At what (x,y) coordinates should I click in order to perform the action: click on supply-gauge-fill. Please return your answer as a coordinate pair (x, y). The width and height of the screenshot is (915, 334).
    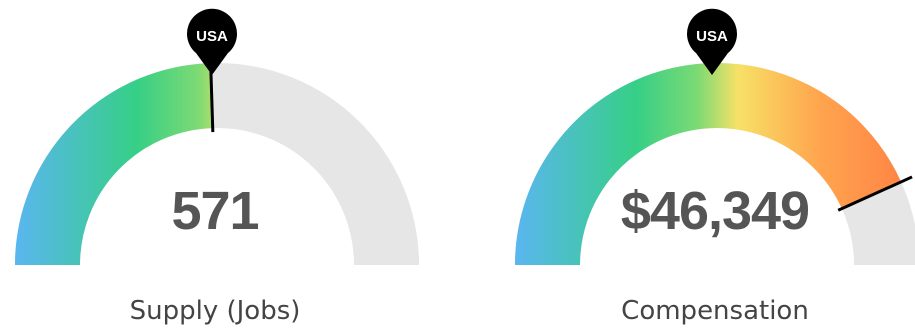
    Looking at the image, I should click on (114, 164).